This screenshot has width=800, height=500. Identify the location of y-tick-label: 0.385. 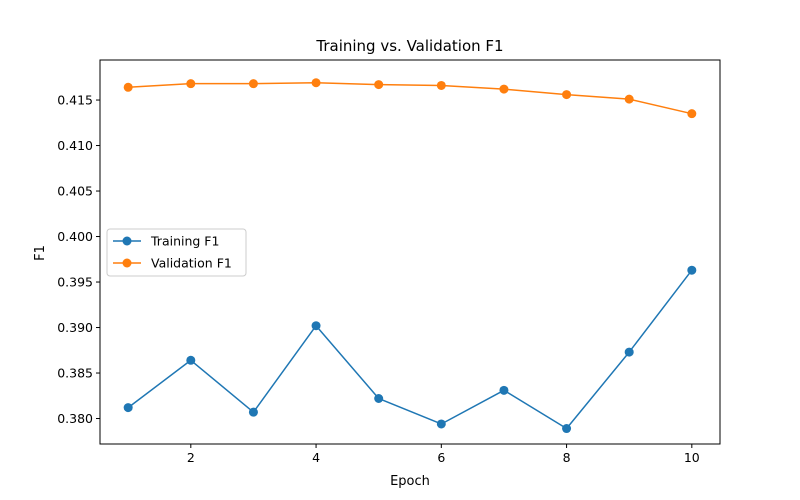
(75, 373).